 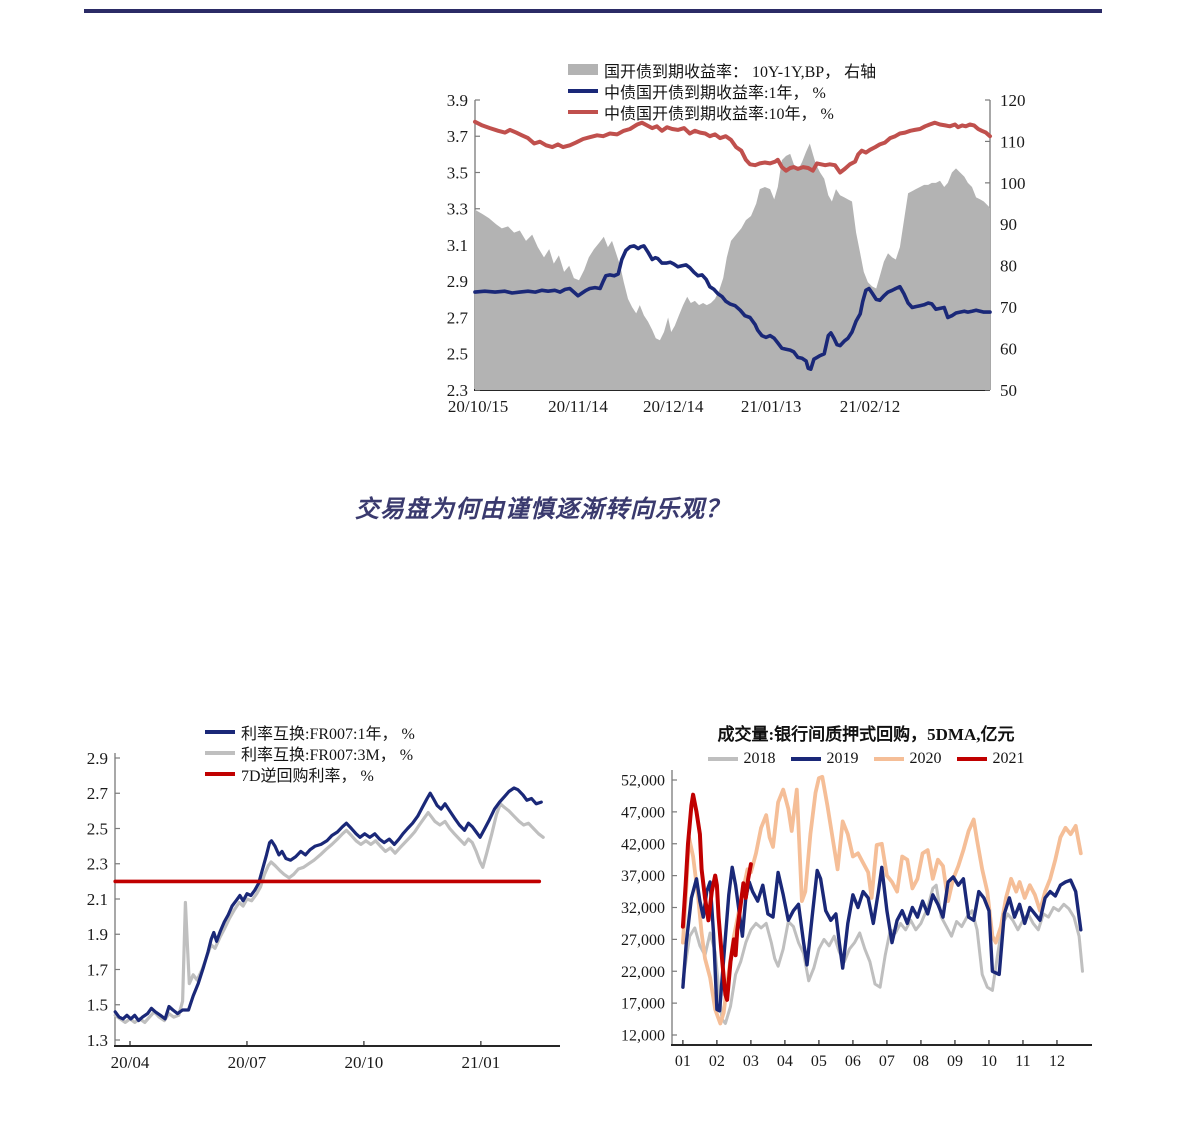 What do you see at coordinates (925, 758) in the screenshot?
I see `legend-label: 2020` at bounding box center [925, 758].